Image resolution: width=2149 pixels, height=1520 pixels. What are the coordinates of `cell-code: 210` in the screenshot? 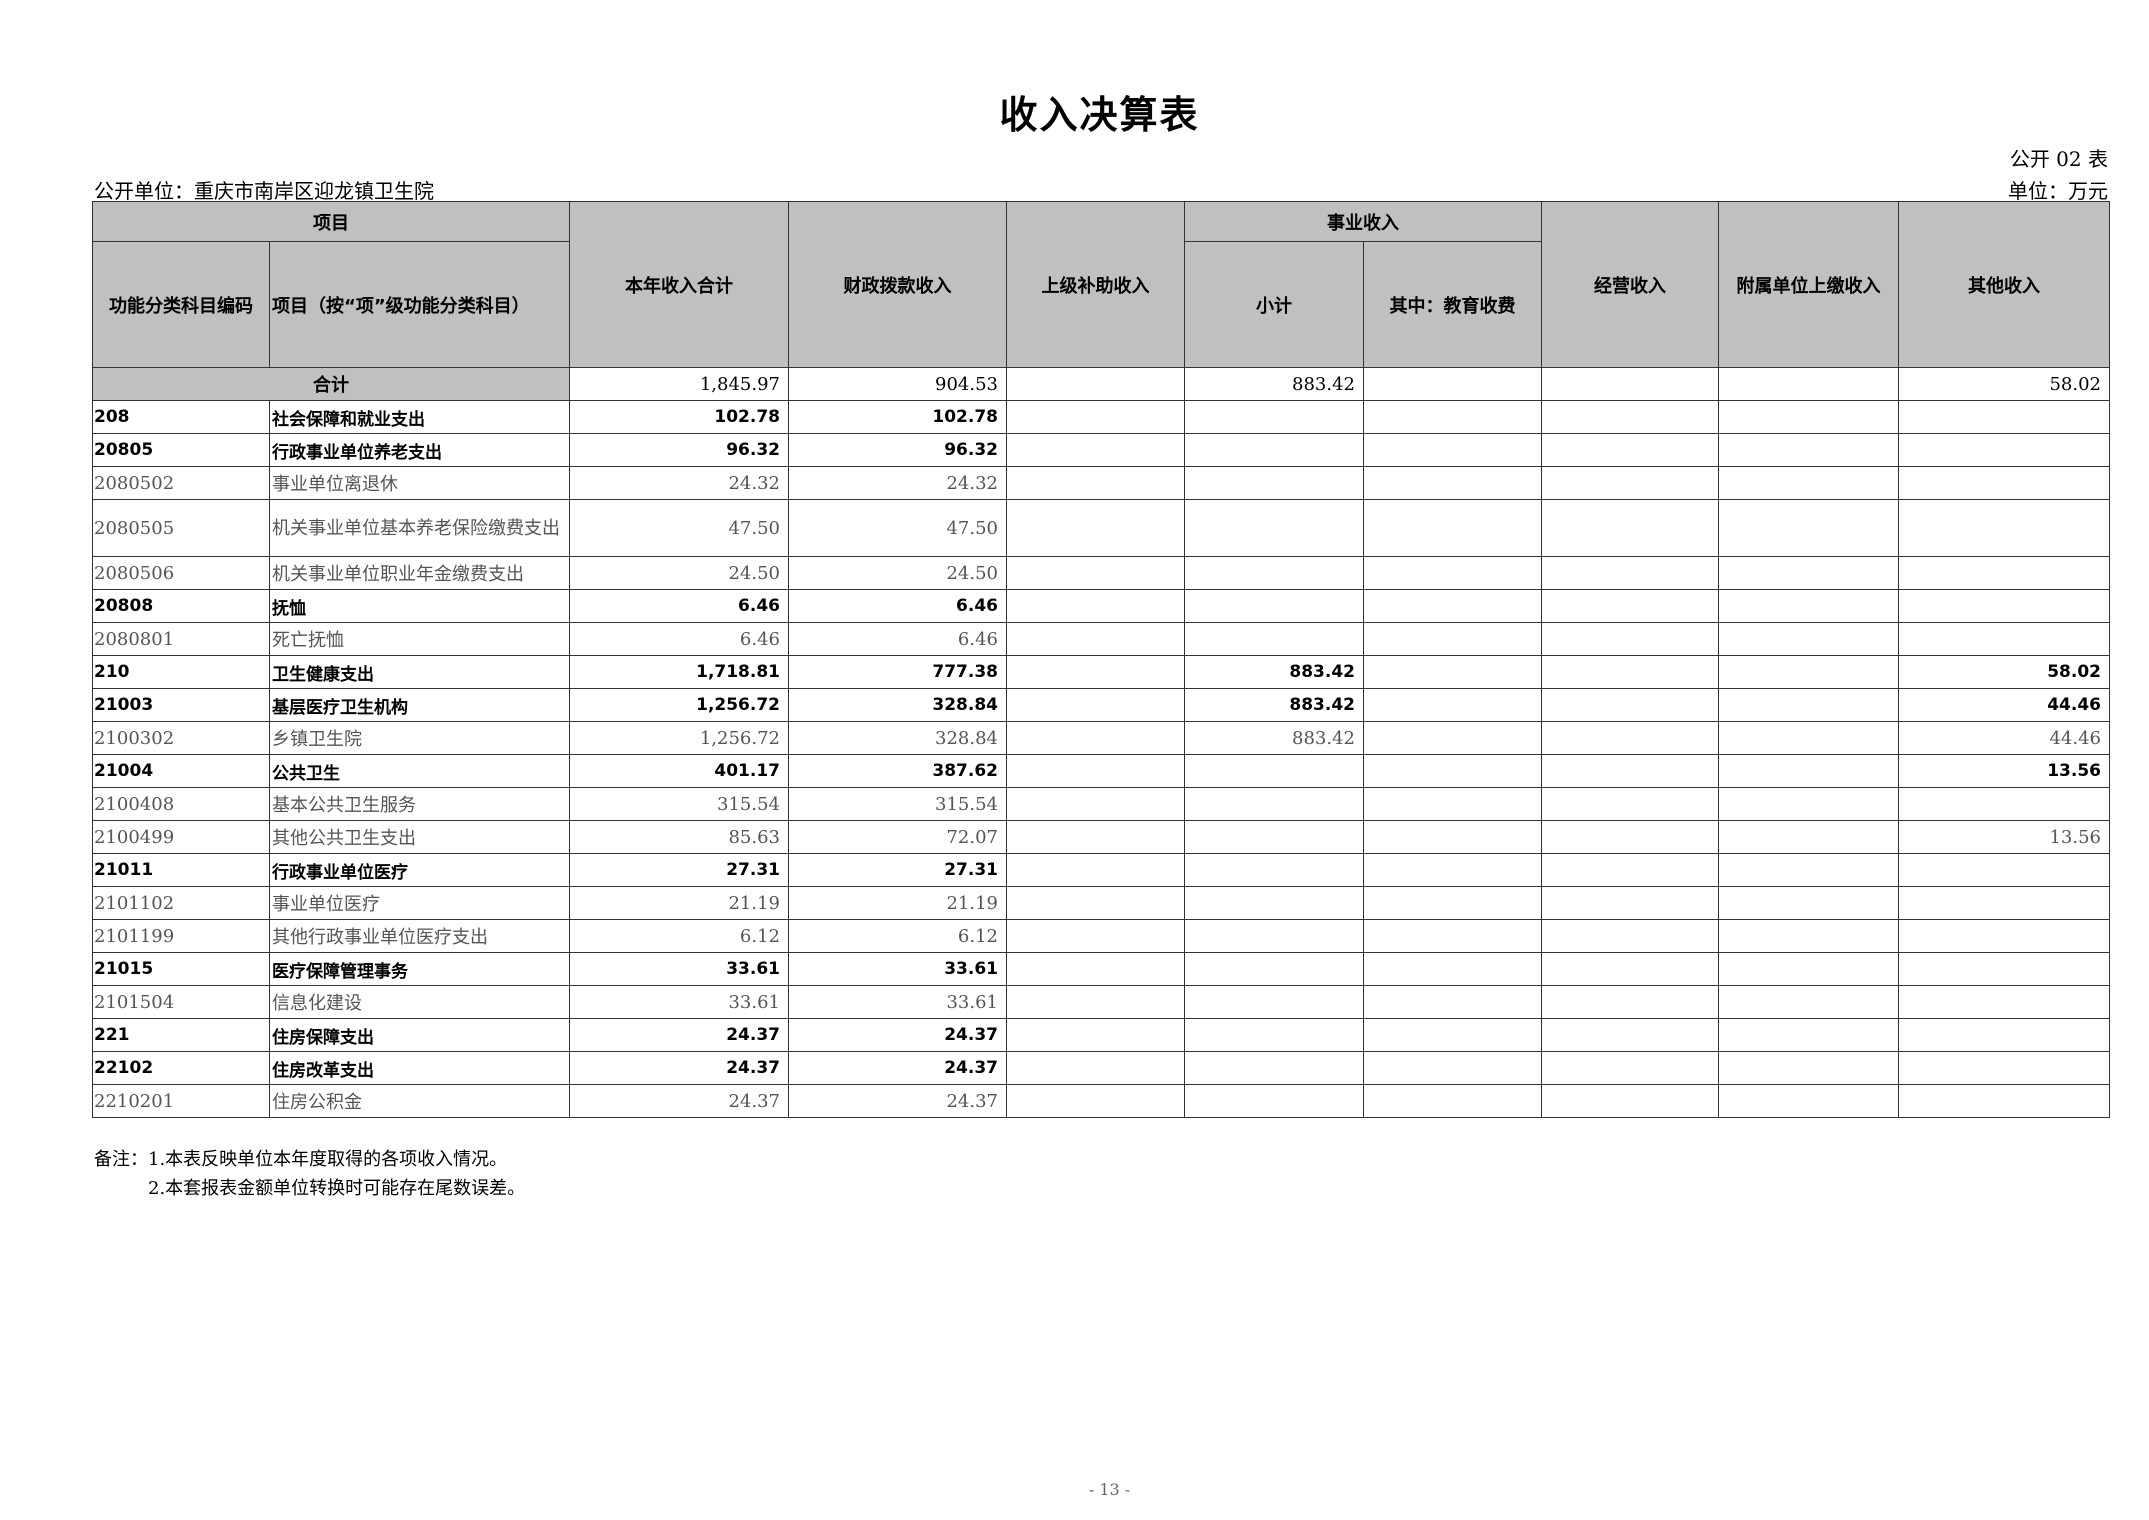 It's located at (181, 672).